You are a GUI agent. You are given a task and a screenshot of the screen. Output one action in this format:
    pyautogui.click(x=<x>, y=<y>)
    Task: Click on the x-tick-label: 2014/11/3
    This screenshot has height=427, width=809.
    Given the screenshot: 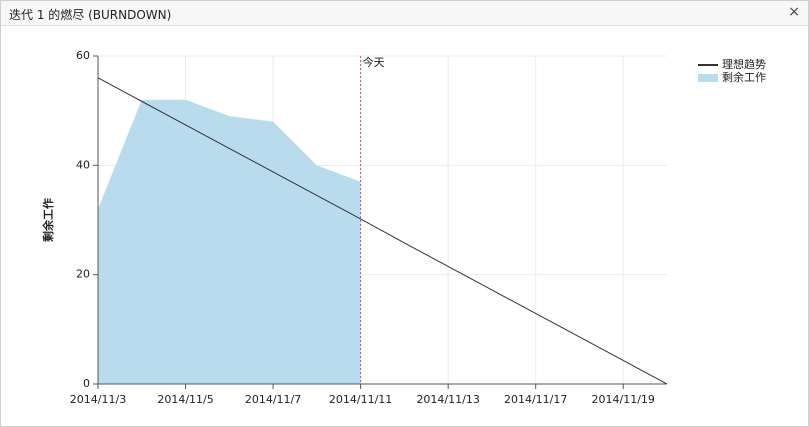 What is the action you would take?
    pyautogui.click(x=98, y=399)
    